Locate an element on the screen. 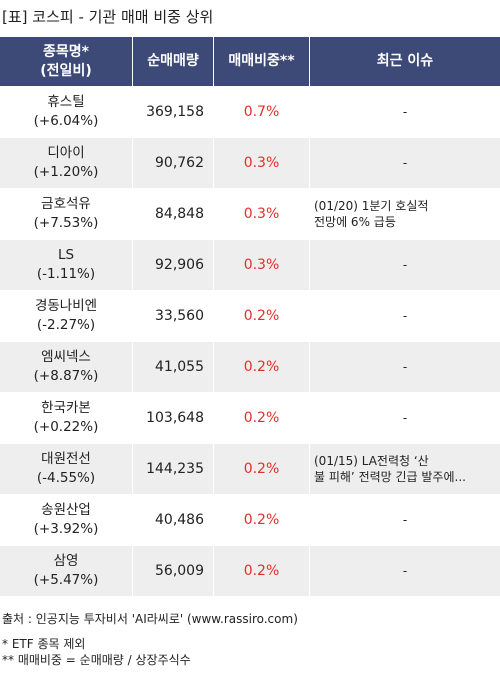 The image size is (500, 675). stock-change: (+5.47%) is located at coordinates (66, 580).